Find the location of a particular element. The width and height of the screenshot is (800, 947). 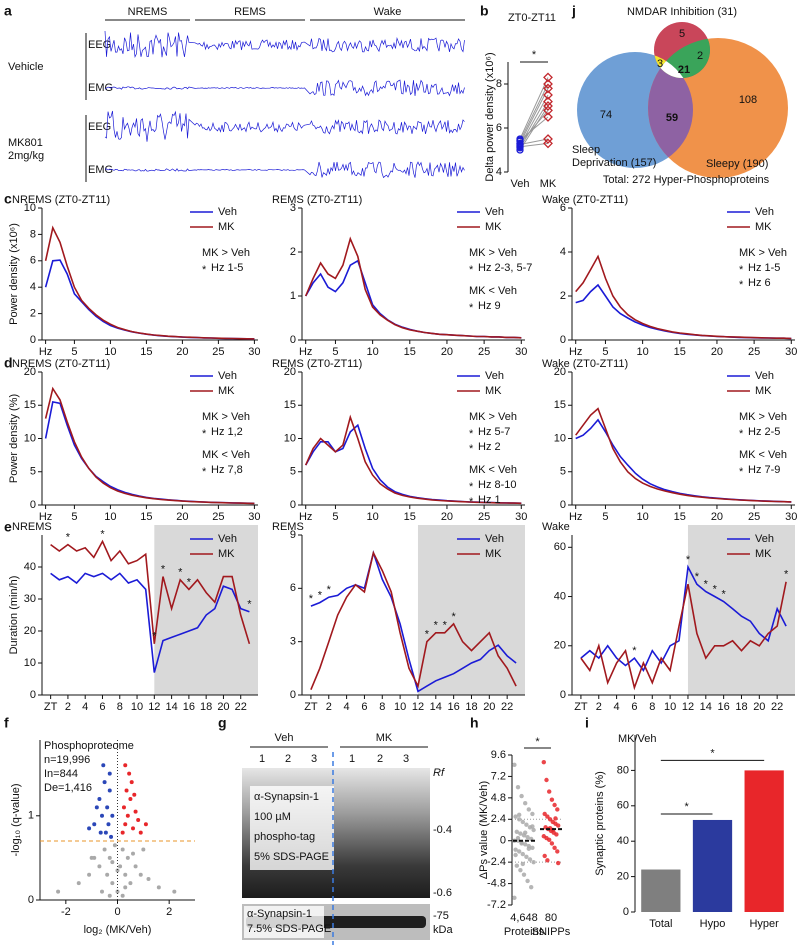

row-label: MK801 is located at coordinates (25, 143).